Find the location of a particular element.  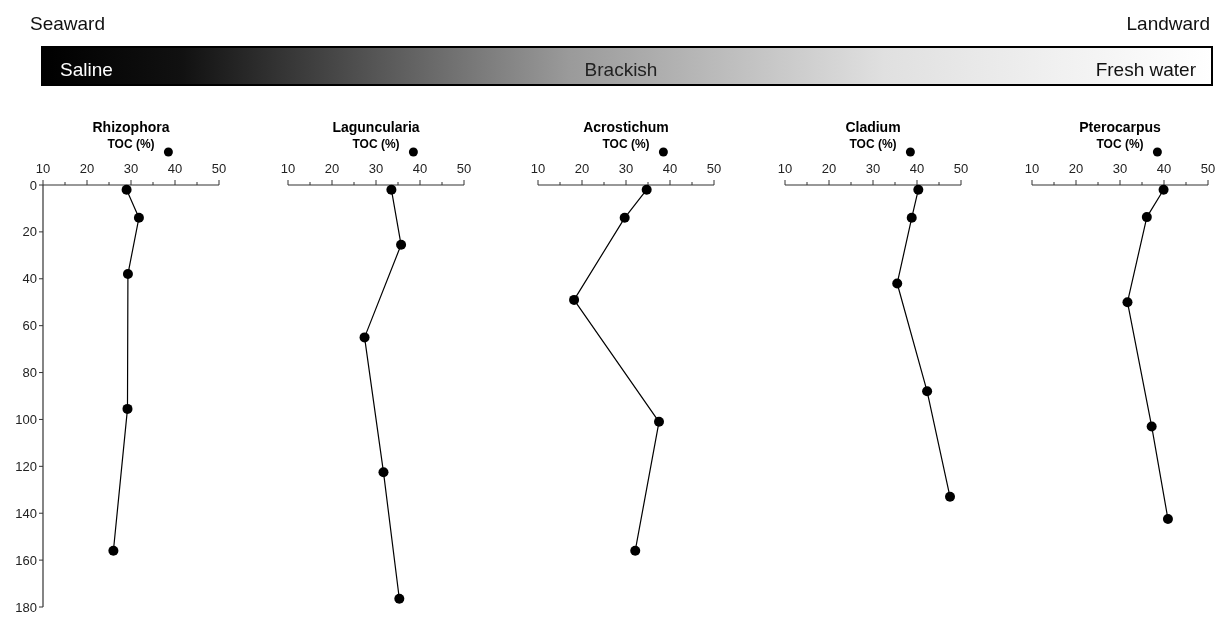

y-tick-label: 60 is located at coordinates (29, 326).